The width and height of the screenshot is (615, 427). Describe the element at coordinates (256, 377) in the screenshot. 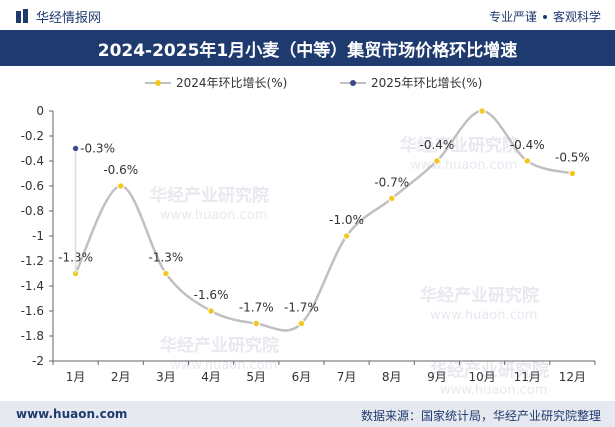

I see `x-tick-label: 5月` at that location.